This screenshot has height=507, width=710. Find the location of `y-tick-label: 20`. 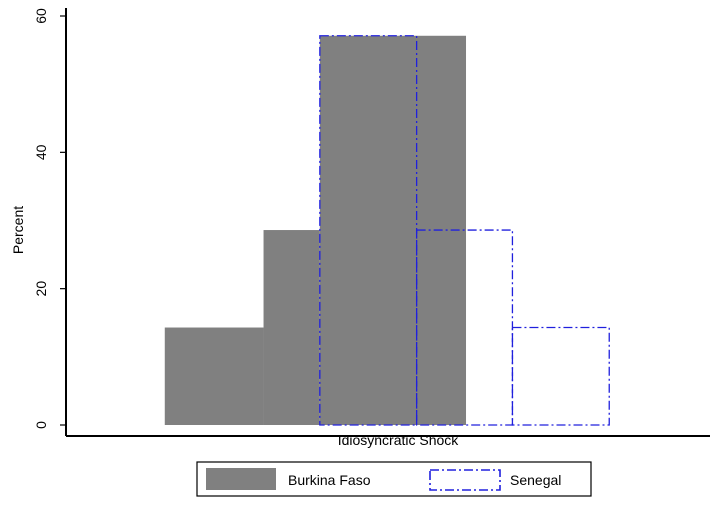

y-tick-label: 20 is located at coordinates (41, 289).